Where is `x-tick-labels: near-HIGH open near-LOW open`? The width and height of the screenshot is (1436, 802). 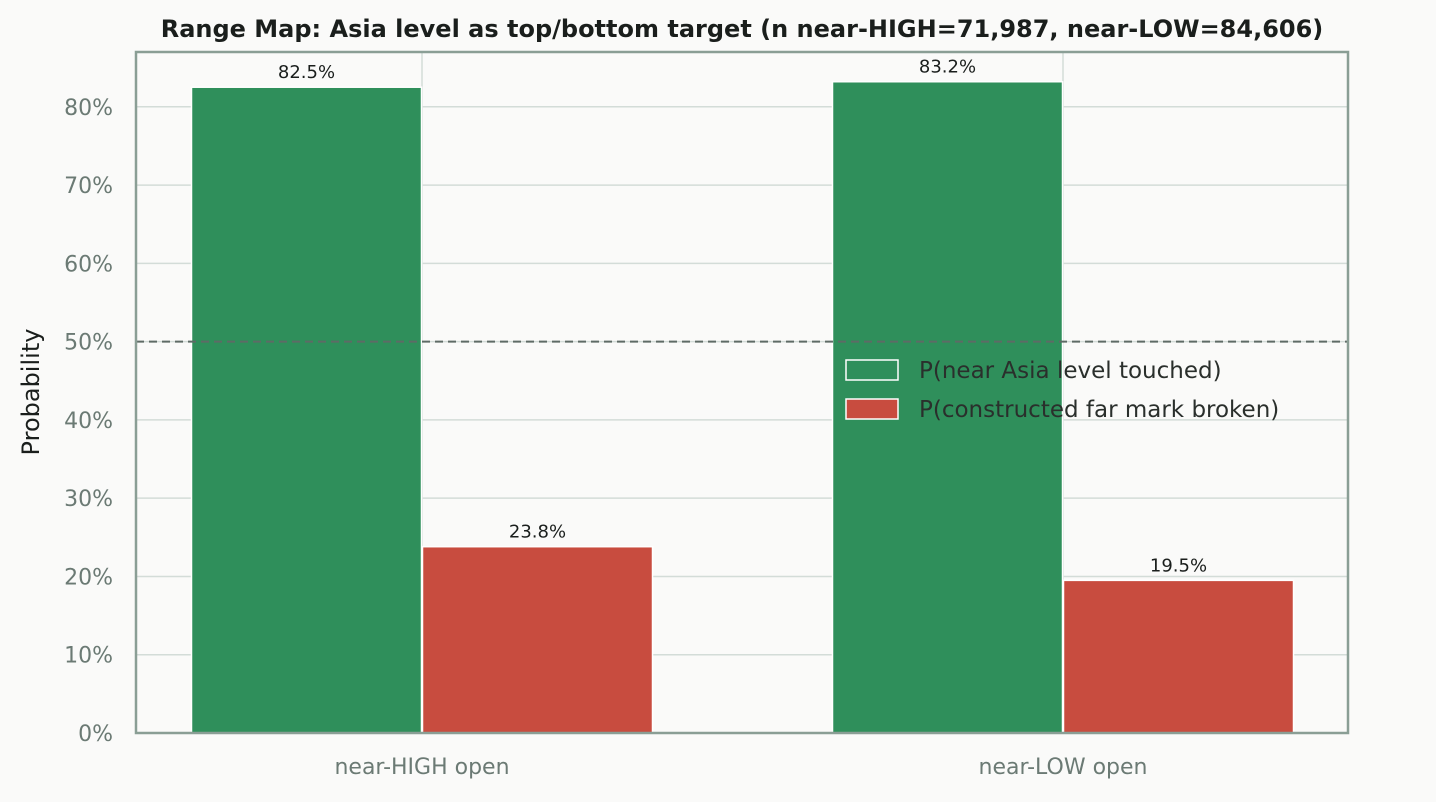
x-tick-labels: near-HIGH open near-LOW open is located at coordinates (740, 767).